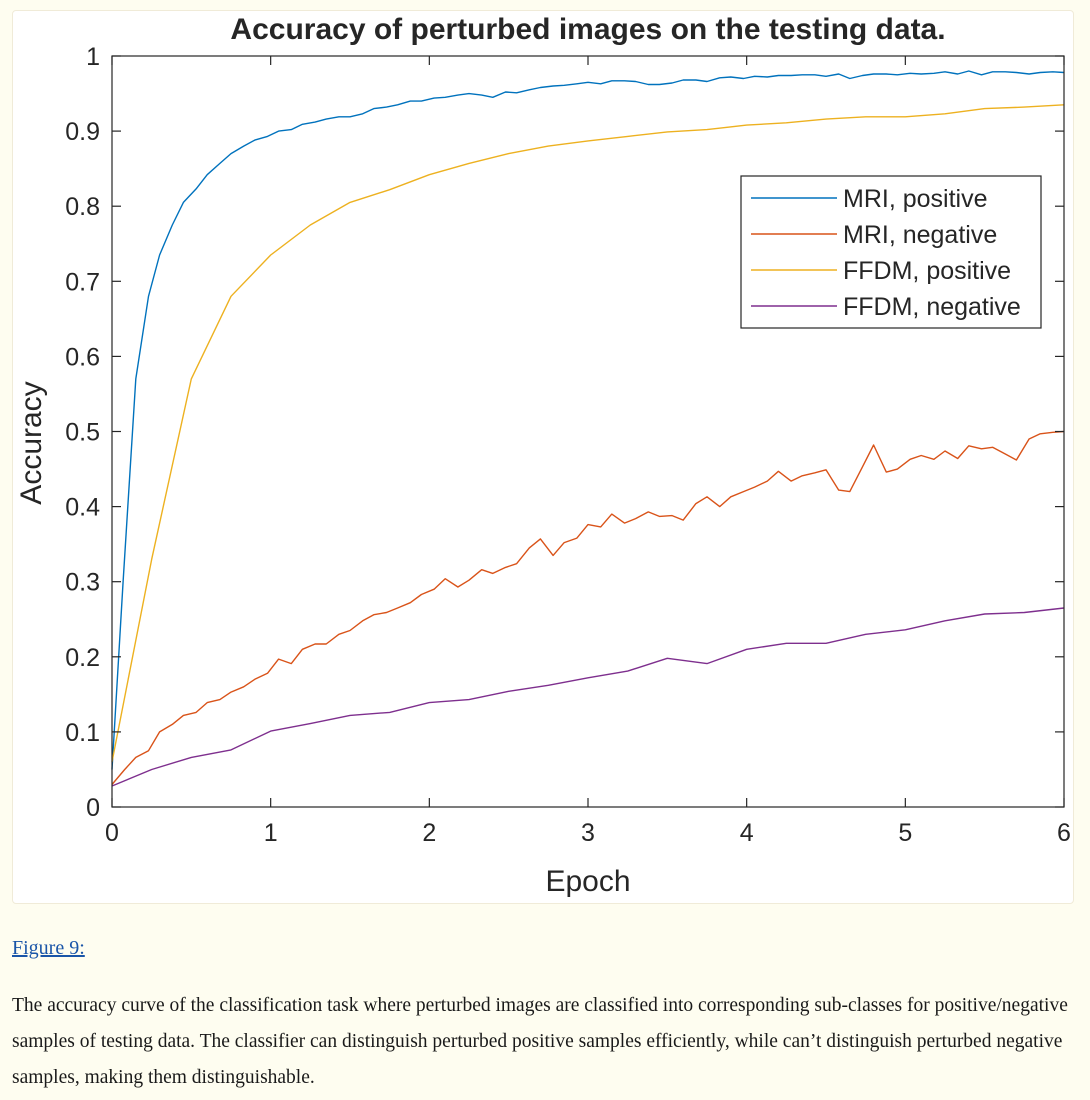 The width and height of the screenshot is (1090, 1100). What do you see at coordinates (905, 833) in the screenshot?
I see `x-tick-label: 5` at bounding box center [905, 833].